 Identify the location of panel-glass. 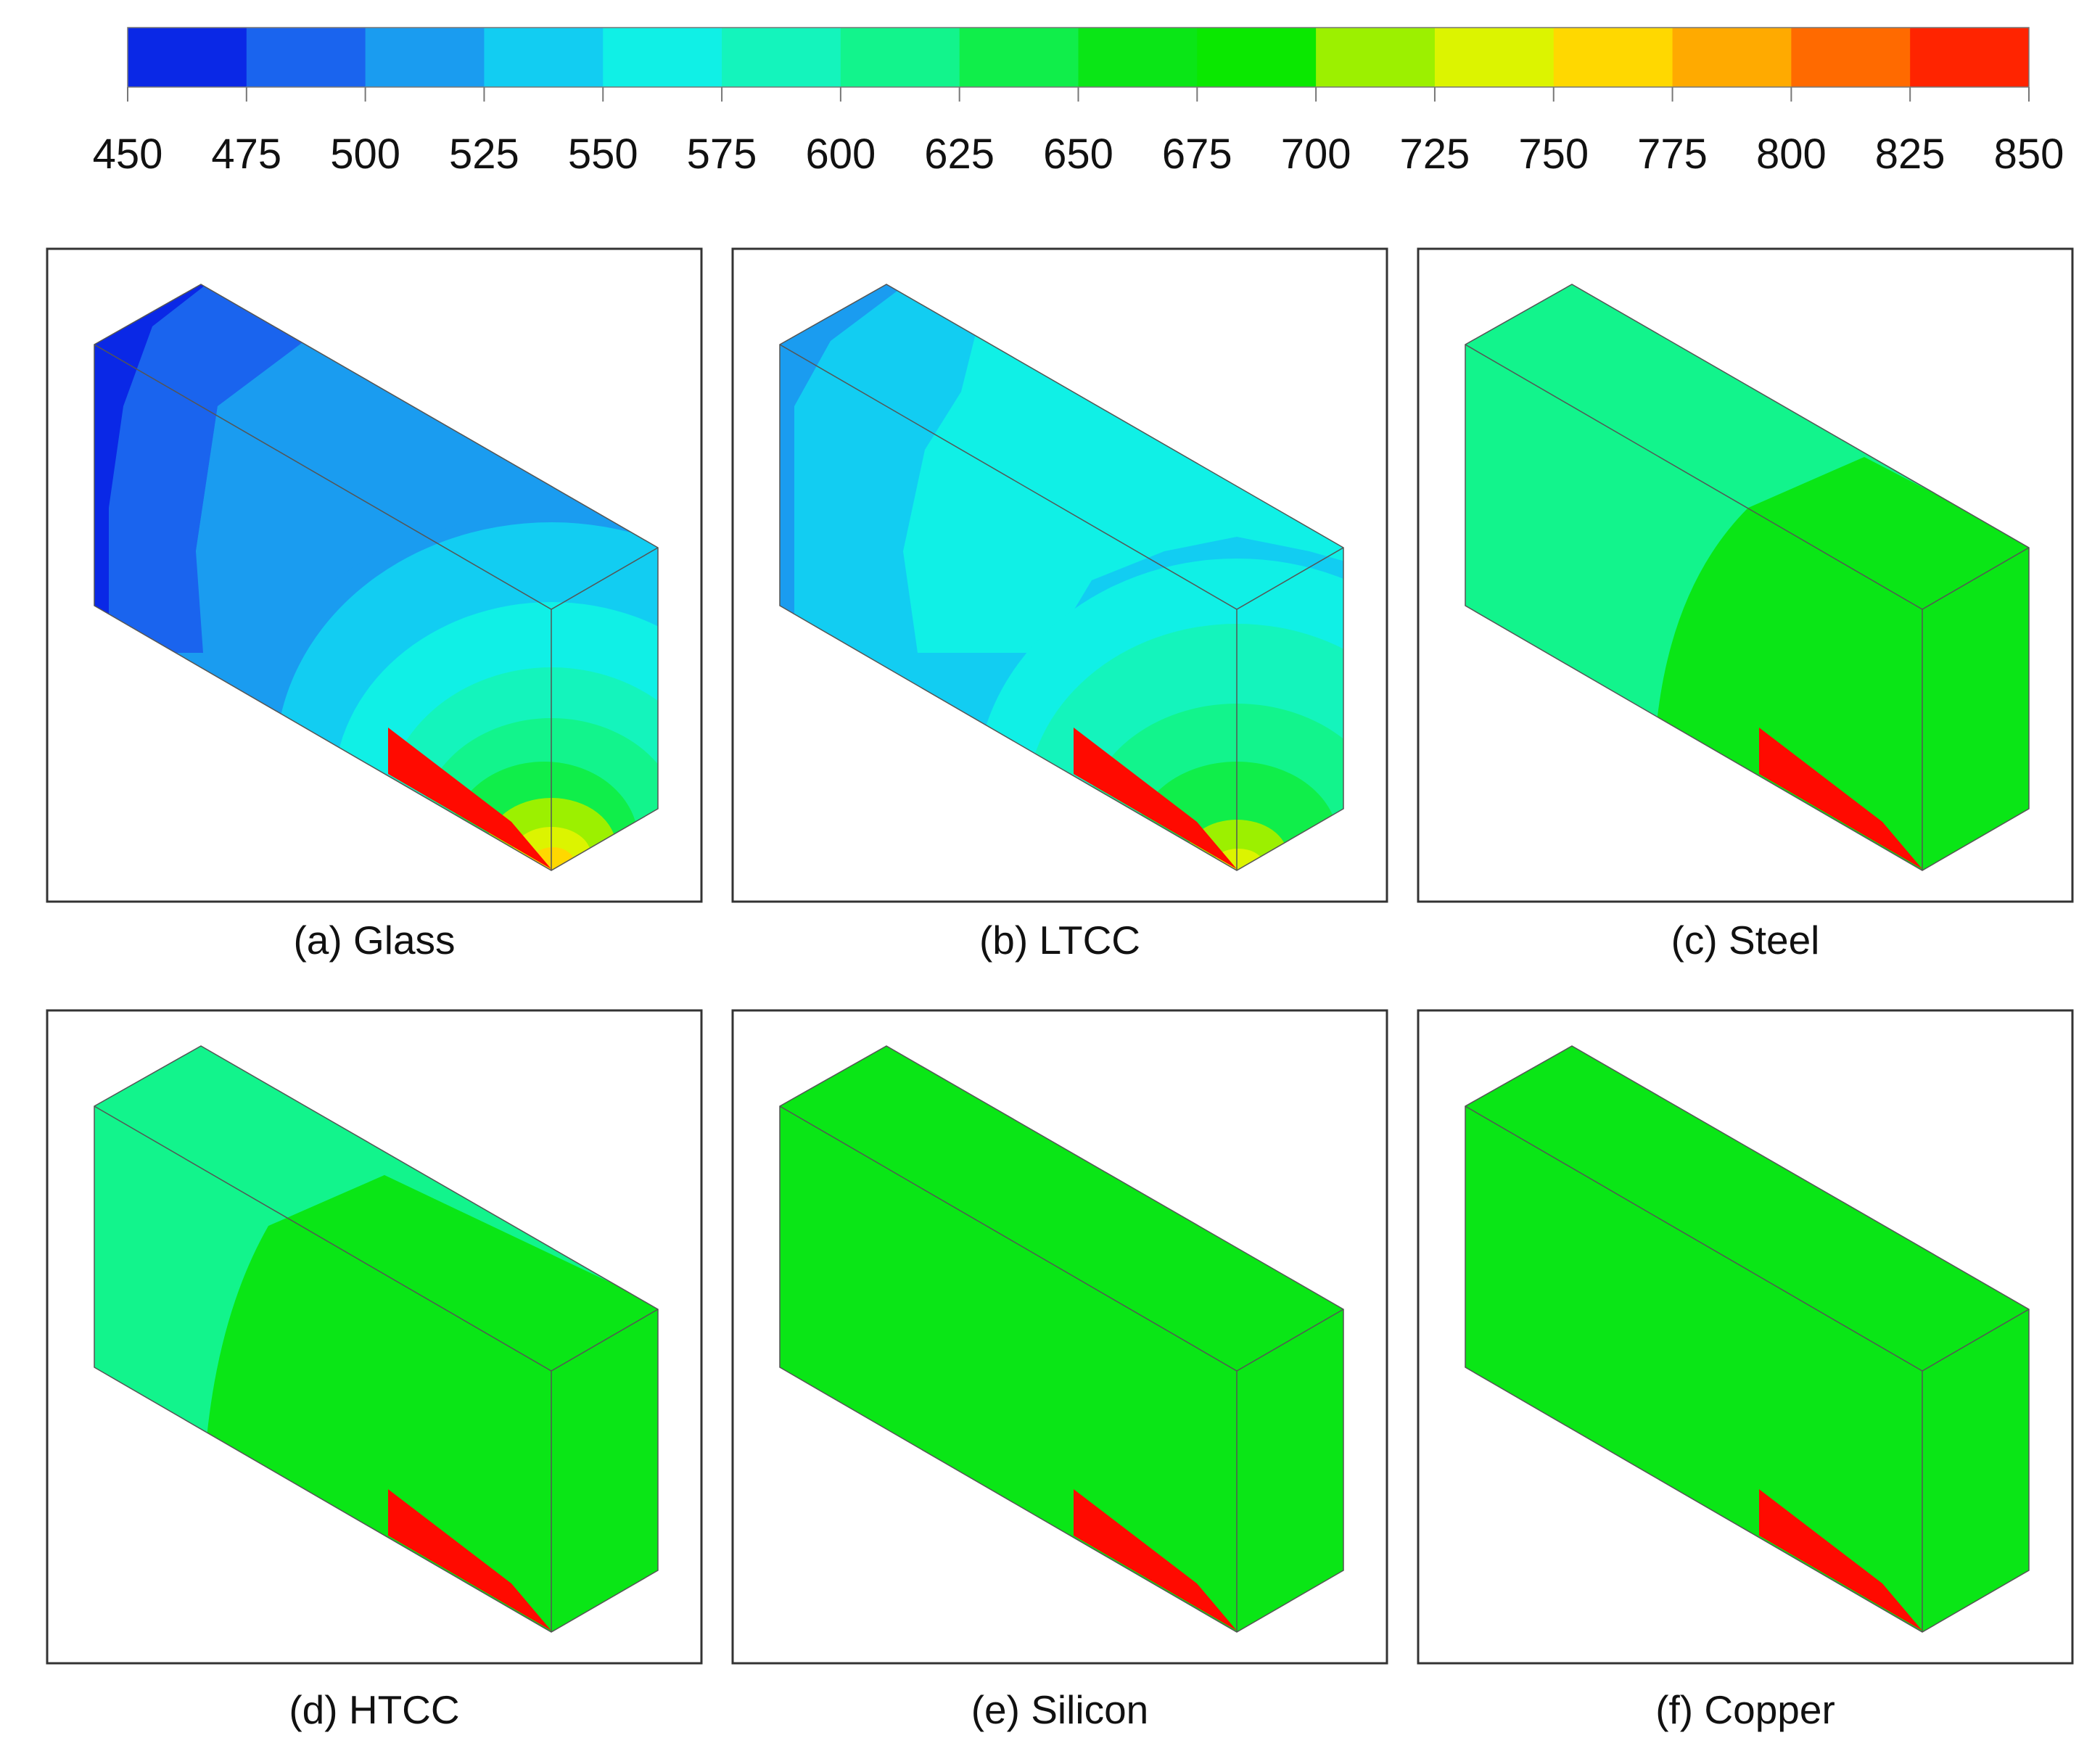
(374, 575).